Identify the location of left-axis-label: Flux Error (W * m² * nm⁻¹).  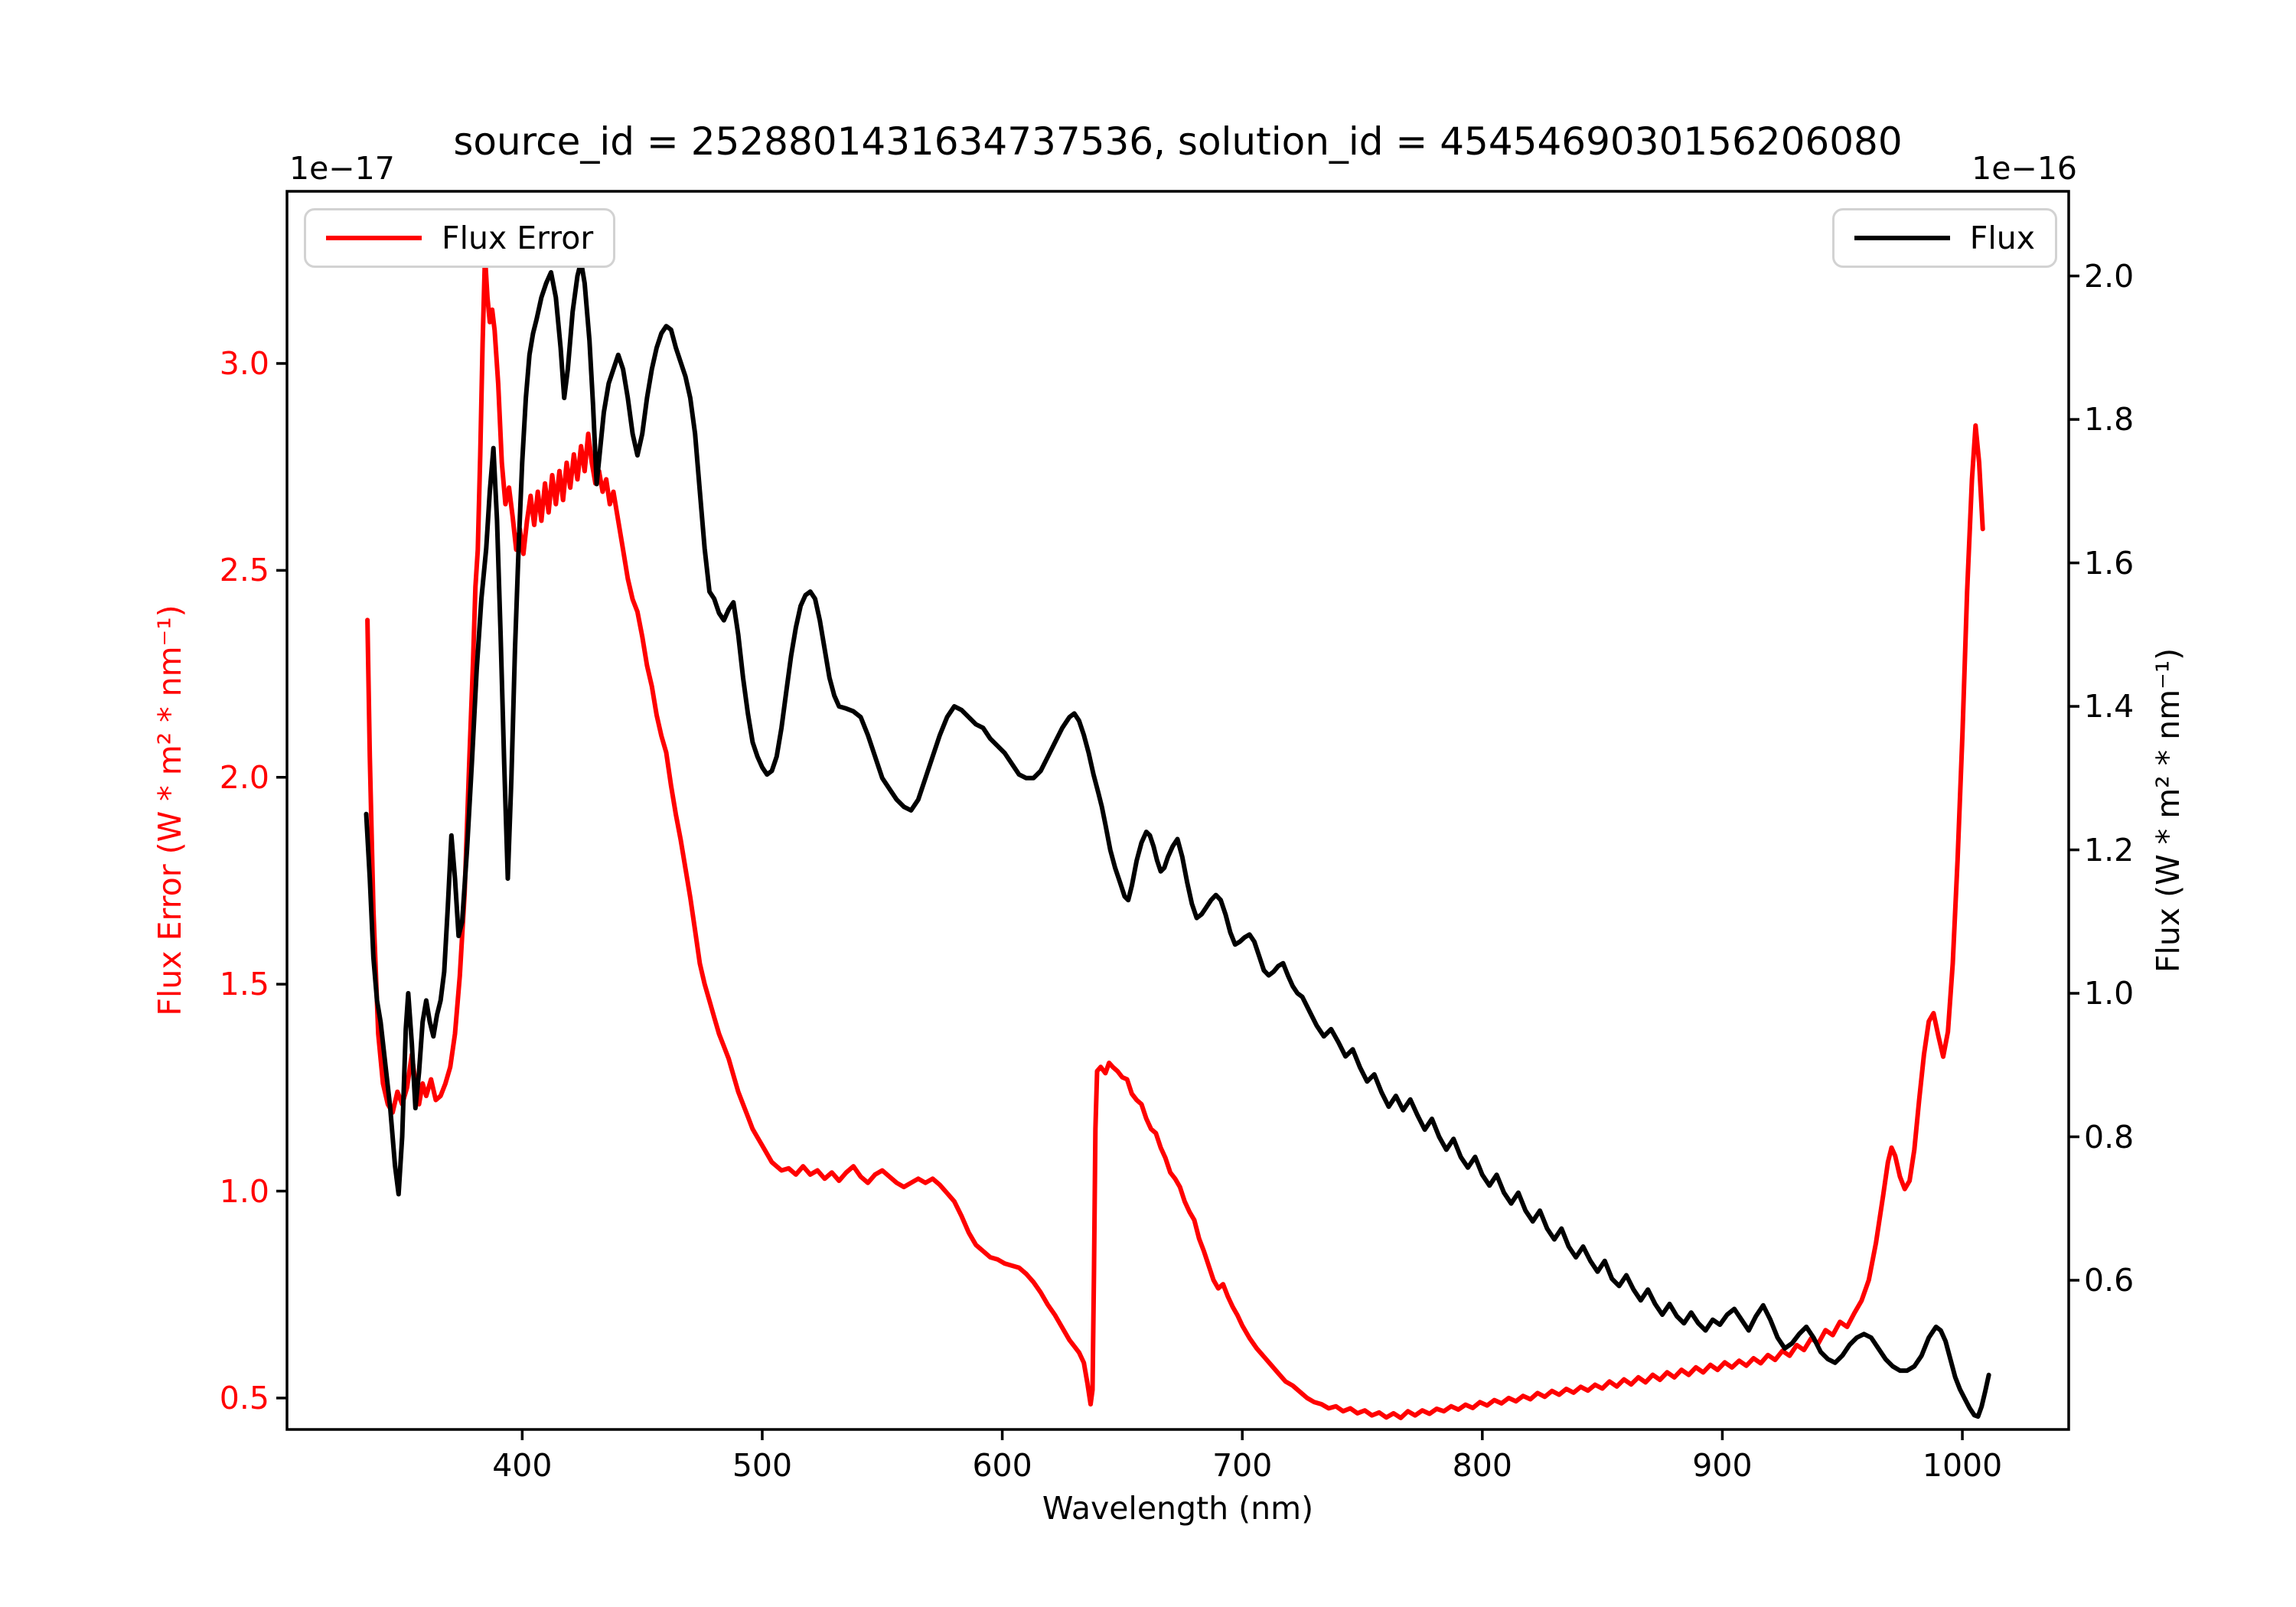
(170, 811).